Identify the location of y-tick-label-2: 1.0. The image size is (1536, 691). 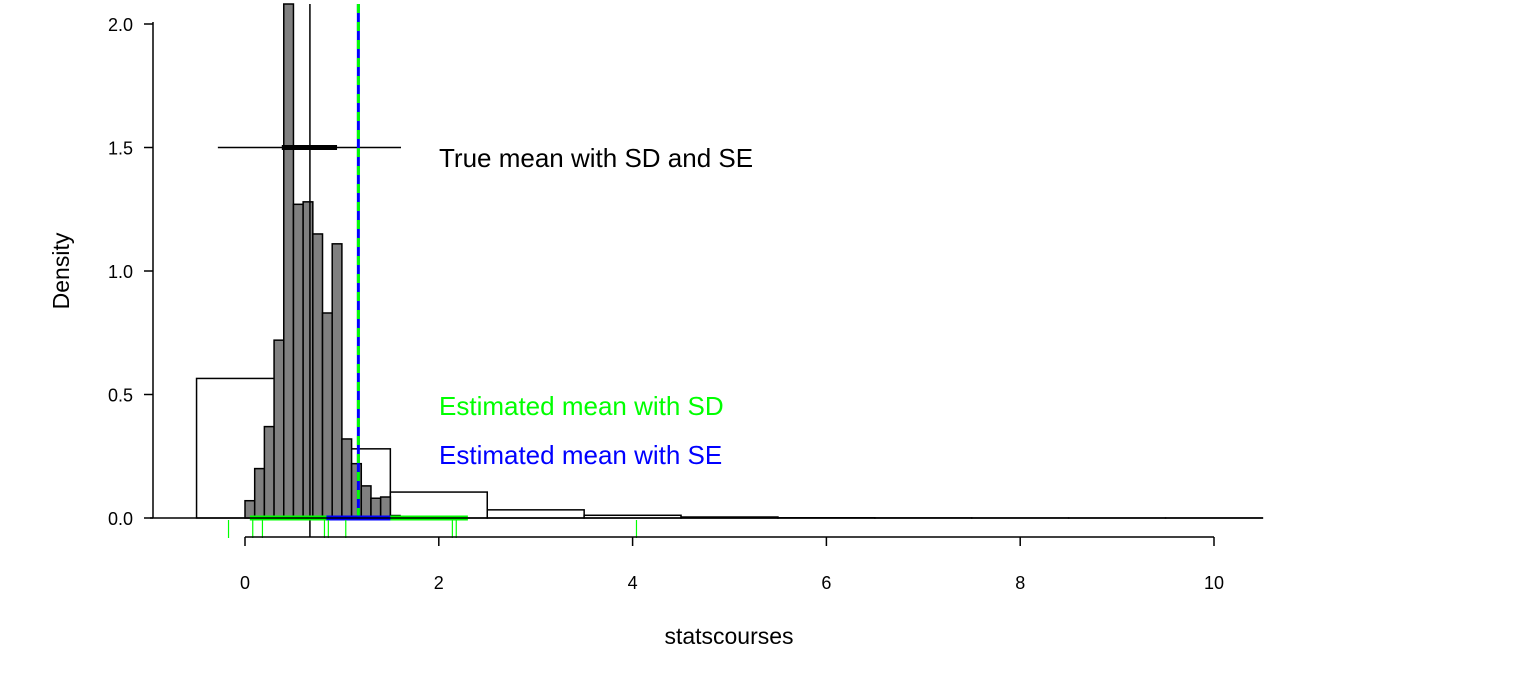
(120, 272).